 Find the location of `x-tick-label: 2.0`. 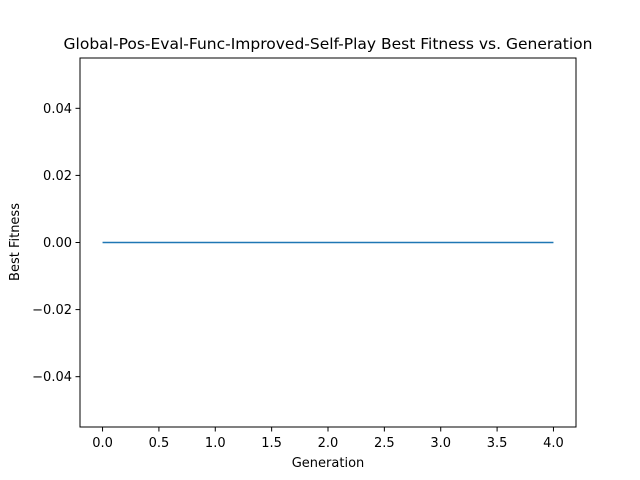

x-tick-label: 2.0 is located at coordinates (328, 443).